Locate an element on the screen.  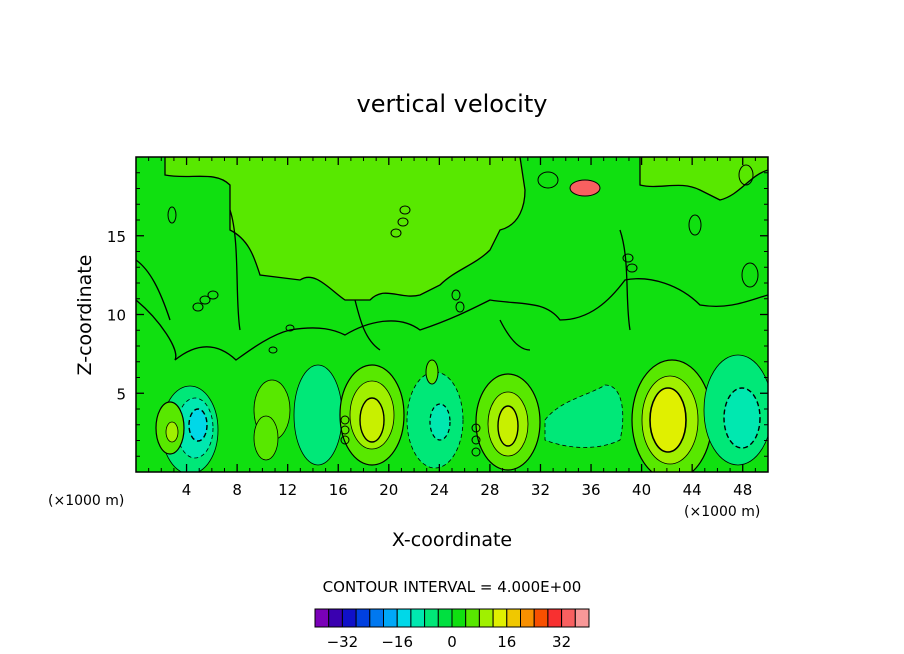
y-axis-label: Z-coordinate is located at coordinates (85, 315).